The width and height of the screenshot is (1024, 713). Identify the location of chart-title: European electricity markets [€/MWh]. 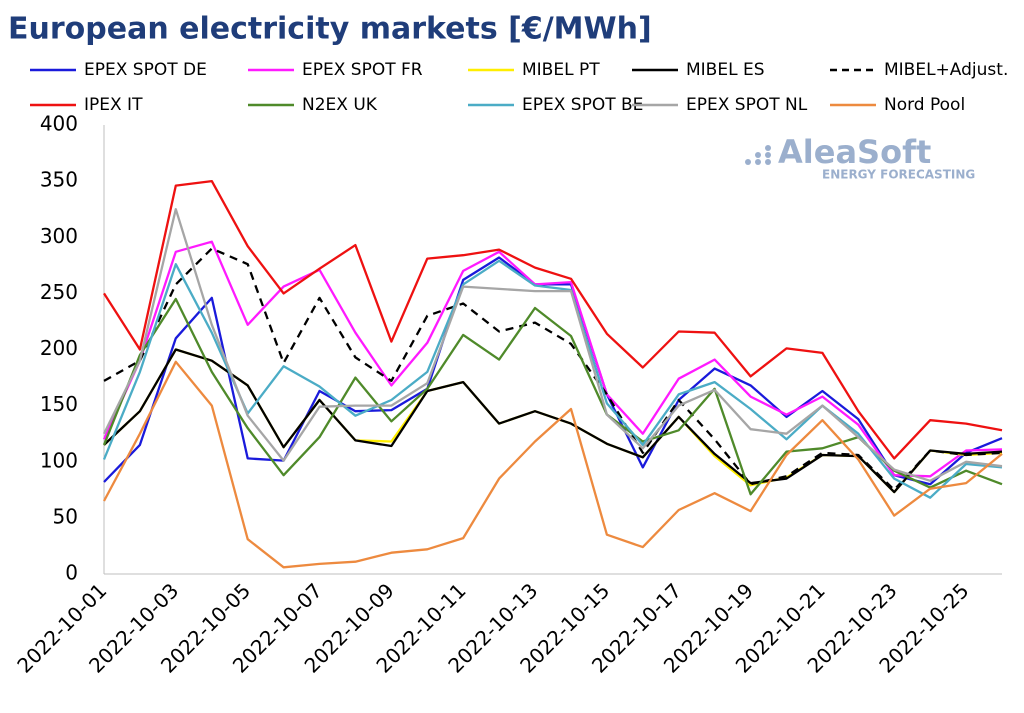
(330, 29).